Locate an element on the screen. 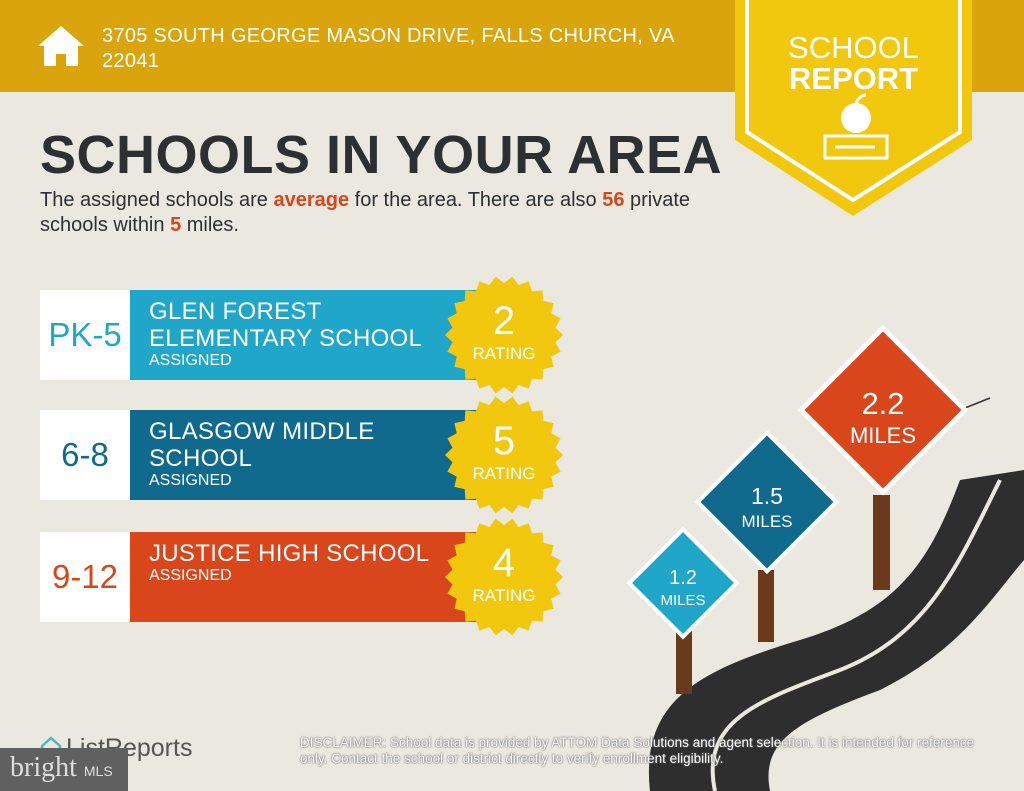 Image resolution: width=1024 pixels, height=791 pixels. apple-on-book-icon is located at coordinates (856, 126).